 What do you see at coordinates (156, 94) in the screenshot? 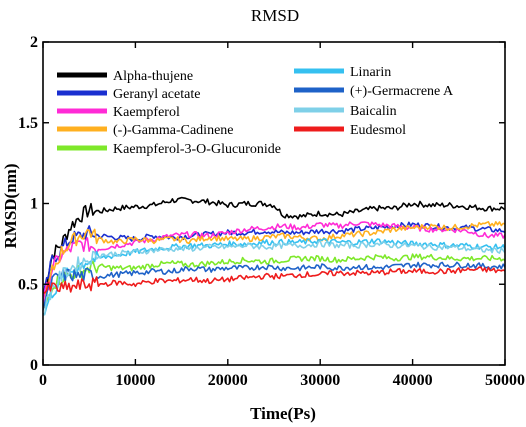
I see `legend-label-1: Geranyl acetate` at bounding box center [156, 94].